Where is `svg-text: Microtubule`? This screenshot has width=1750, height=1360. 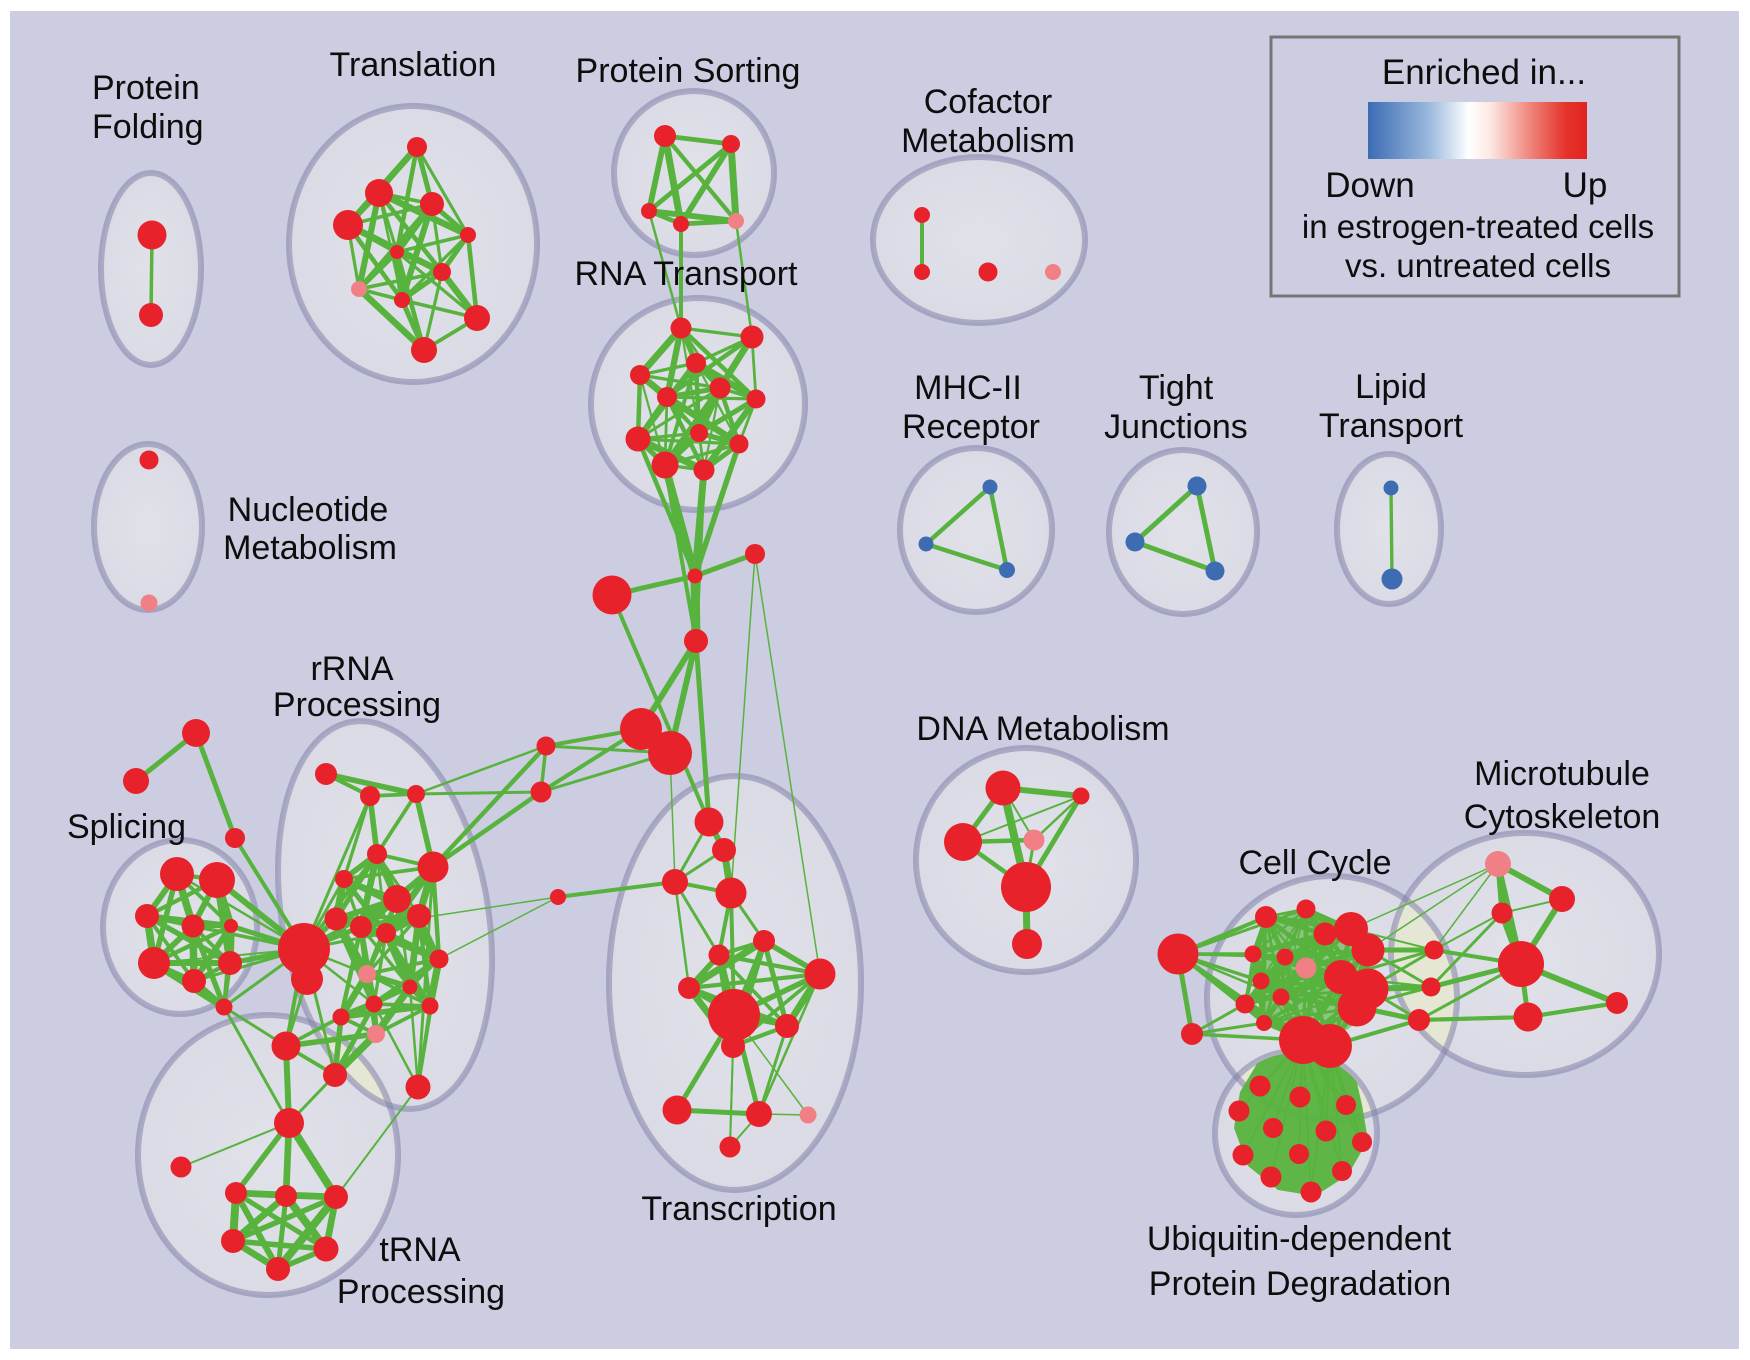 svg-text: Microtubule is located at coordinates (1562, 774).